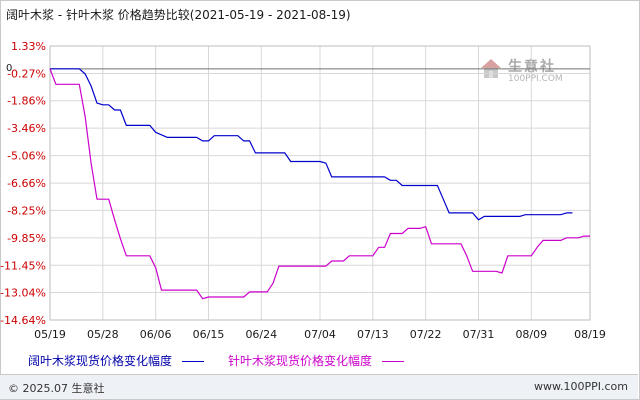 The image size is (640, 400). I want to click on x-tick-label: 07/22, so click(426, 334).